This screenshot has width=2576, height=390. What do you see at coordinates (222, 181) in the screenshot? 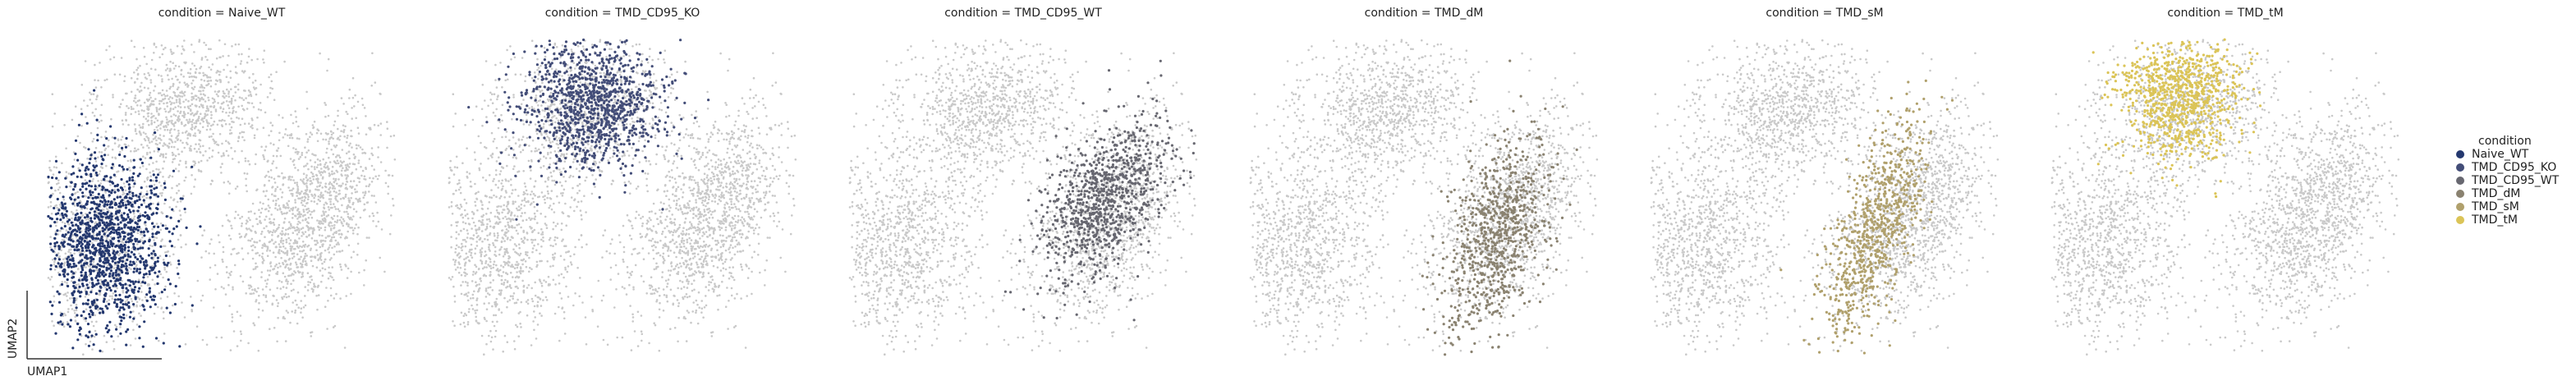
I see `panel-naive-wt: condition = Naive_WT` at bounding box center [222, 181].